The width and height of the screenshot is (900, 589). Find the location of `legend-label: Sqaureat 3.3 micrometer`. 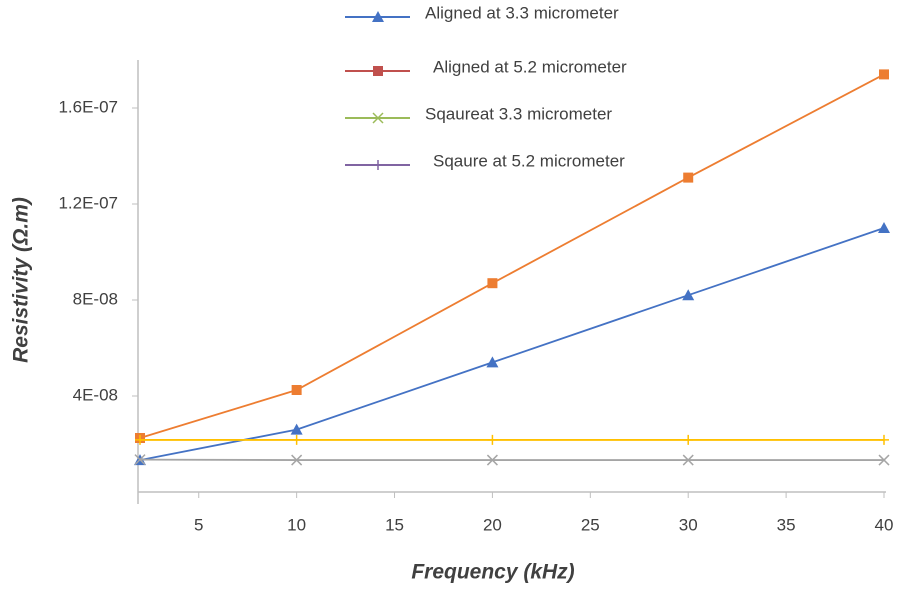

legend-label: Sqaureat 3.3 micrometer is located at coordinates (518, 113).